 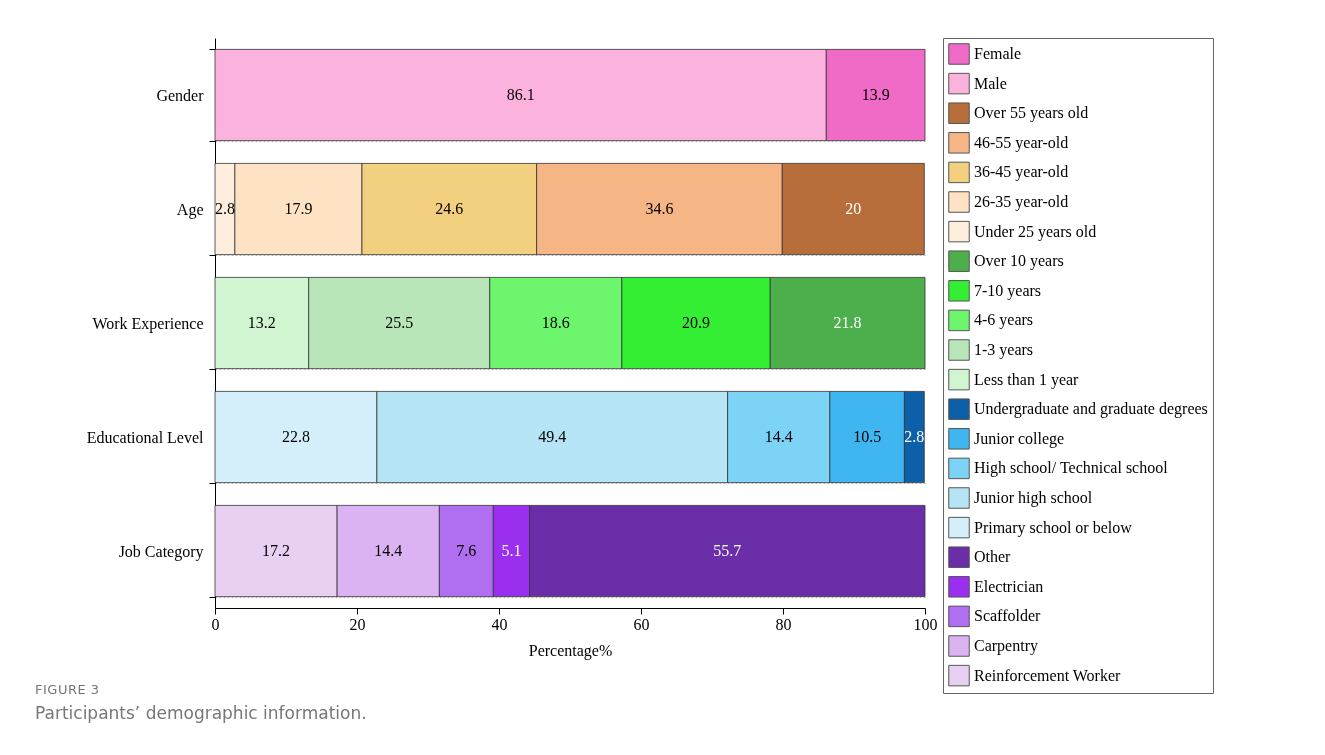 What do you see at coordinates (399, 322) in the screenshot?
I see `data-label: 25.5` at bounding box center [399, 322].